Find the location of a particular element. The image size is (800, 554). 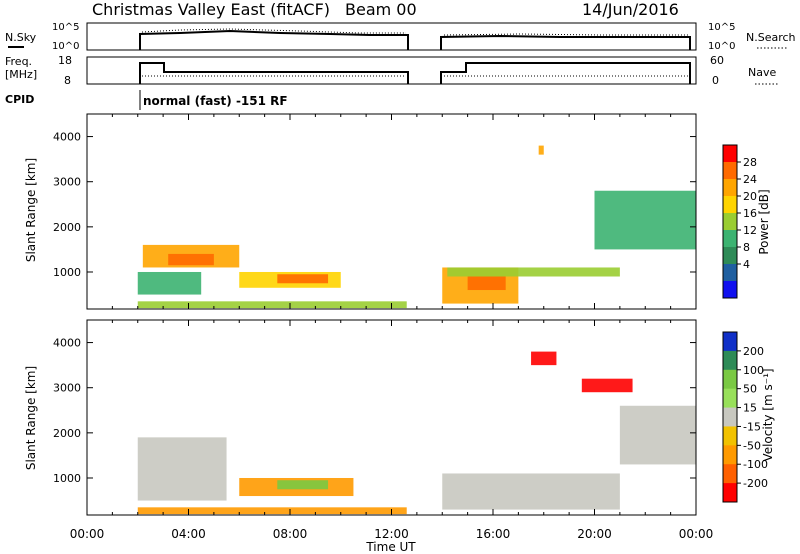

nsky-tick-low: 10^0 is located at coordinates (65, 46).